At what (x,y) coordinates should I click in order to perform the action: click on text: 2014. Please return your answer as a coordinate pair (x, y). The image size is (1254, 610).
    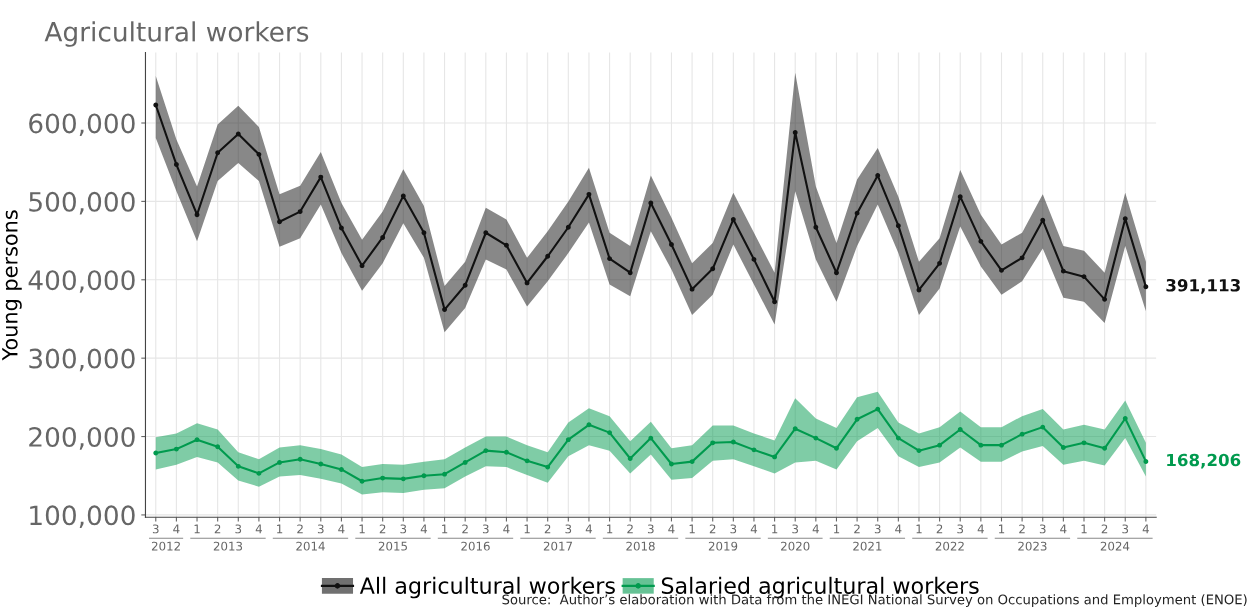
    Looking at the image, I should click on (310, 546).